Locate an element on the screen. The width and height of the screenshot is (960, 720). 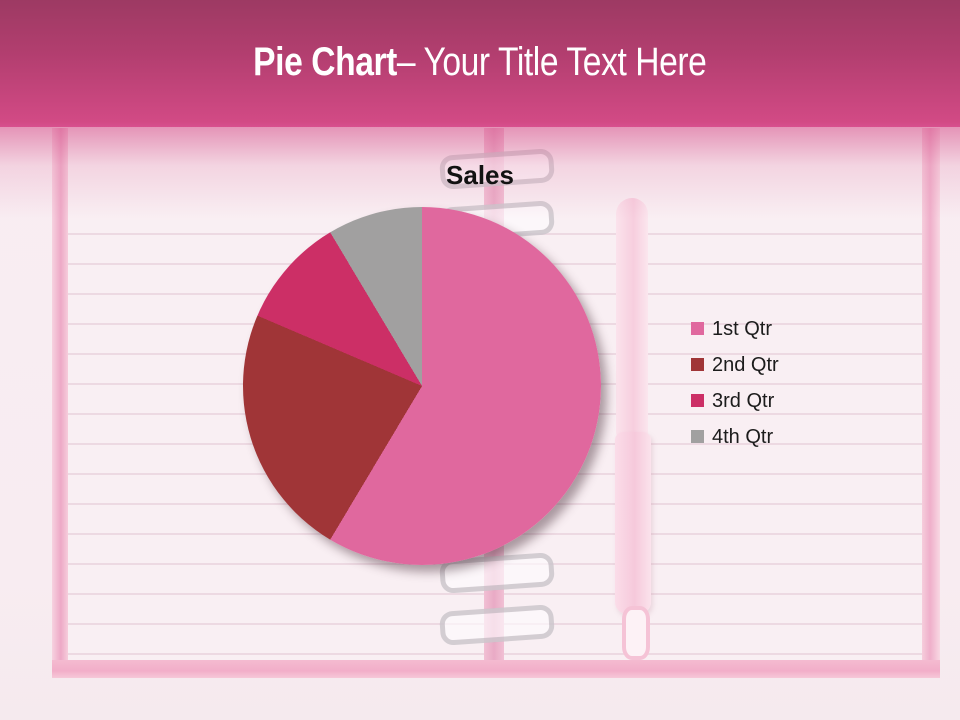
legend-item: 2nd Qtr is located at coordinates (735, 364).